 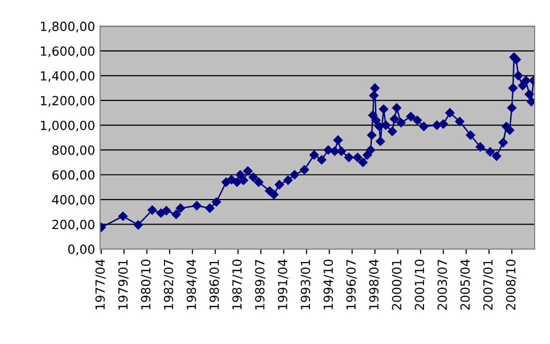 I want to click on x-tick-label: 1982/07, so click(x=169, y=285).